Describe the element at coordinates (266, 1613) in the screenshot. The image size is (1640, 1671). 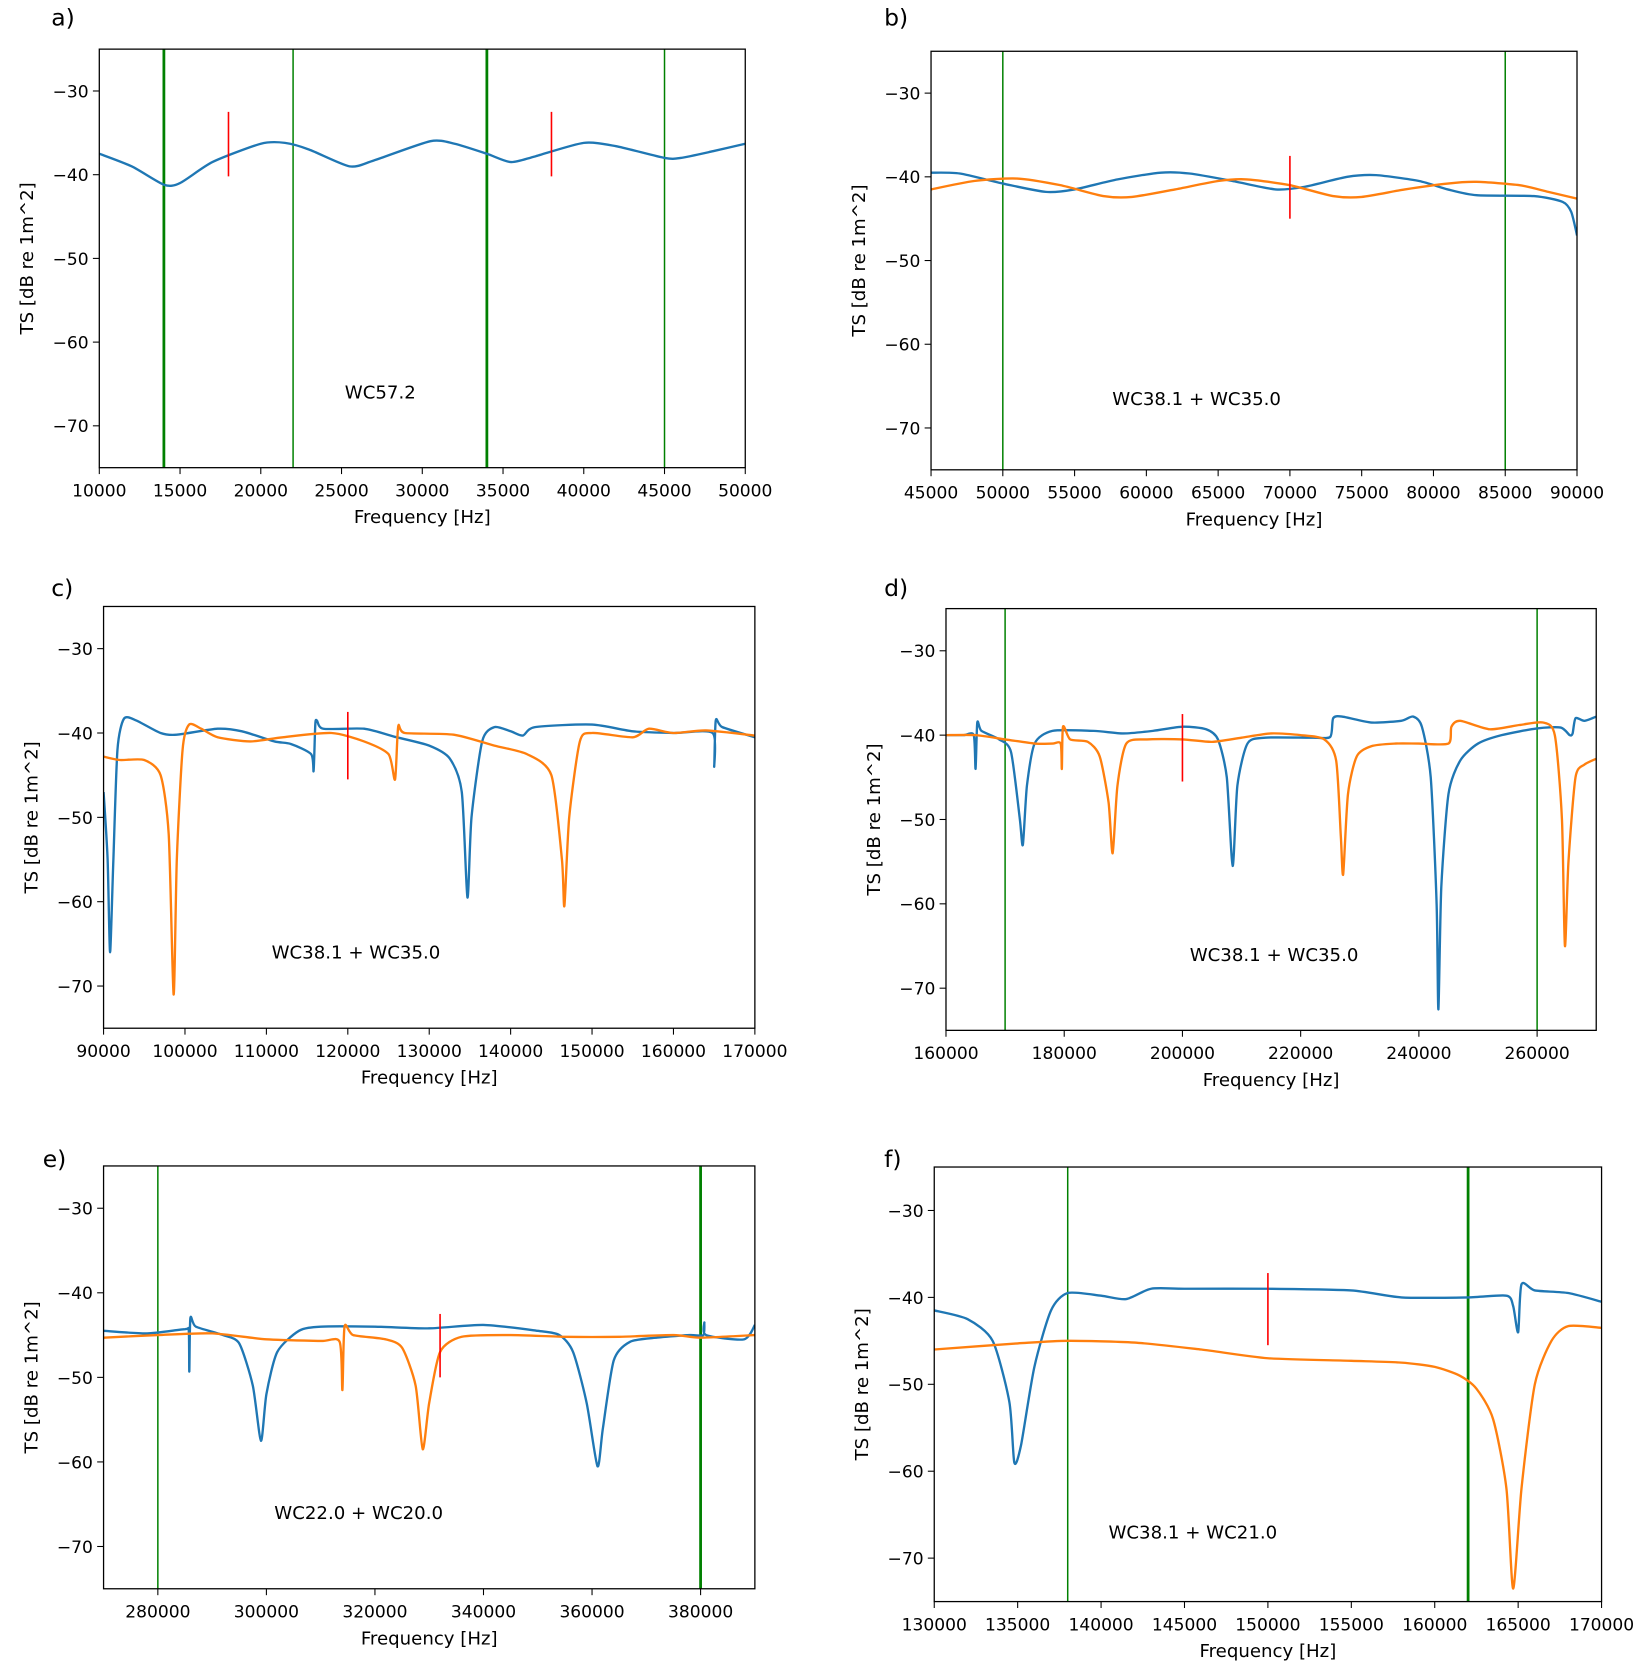
I see `x-tick-label: 300000` at that location.